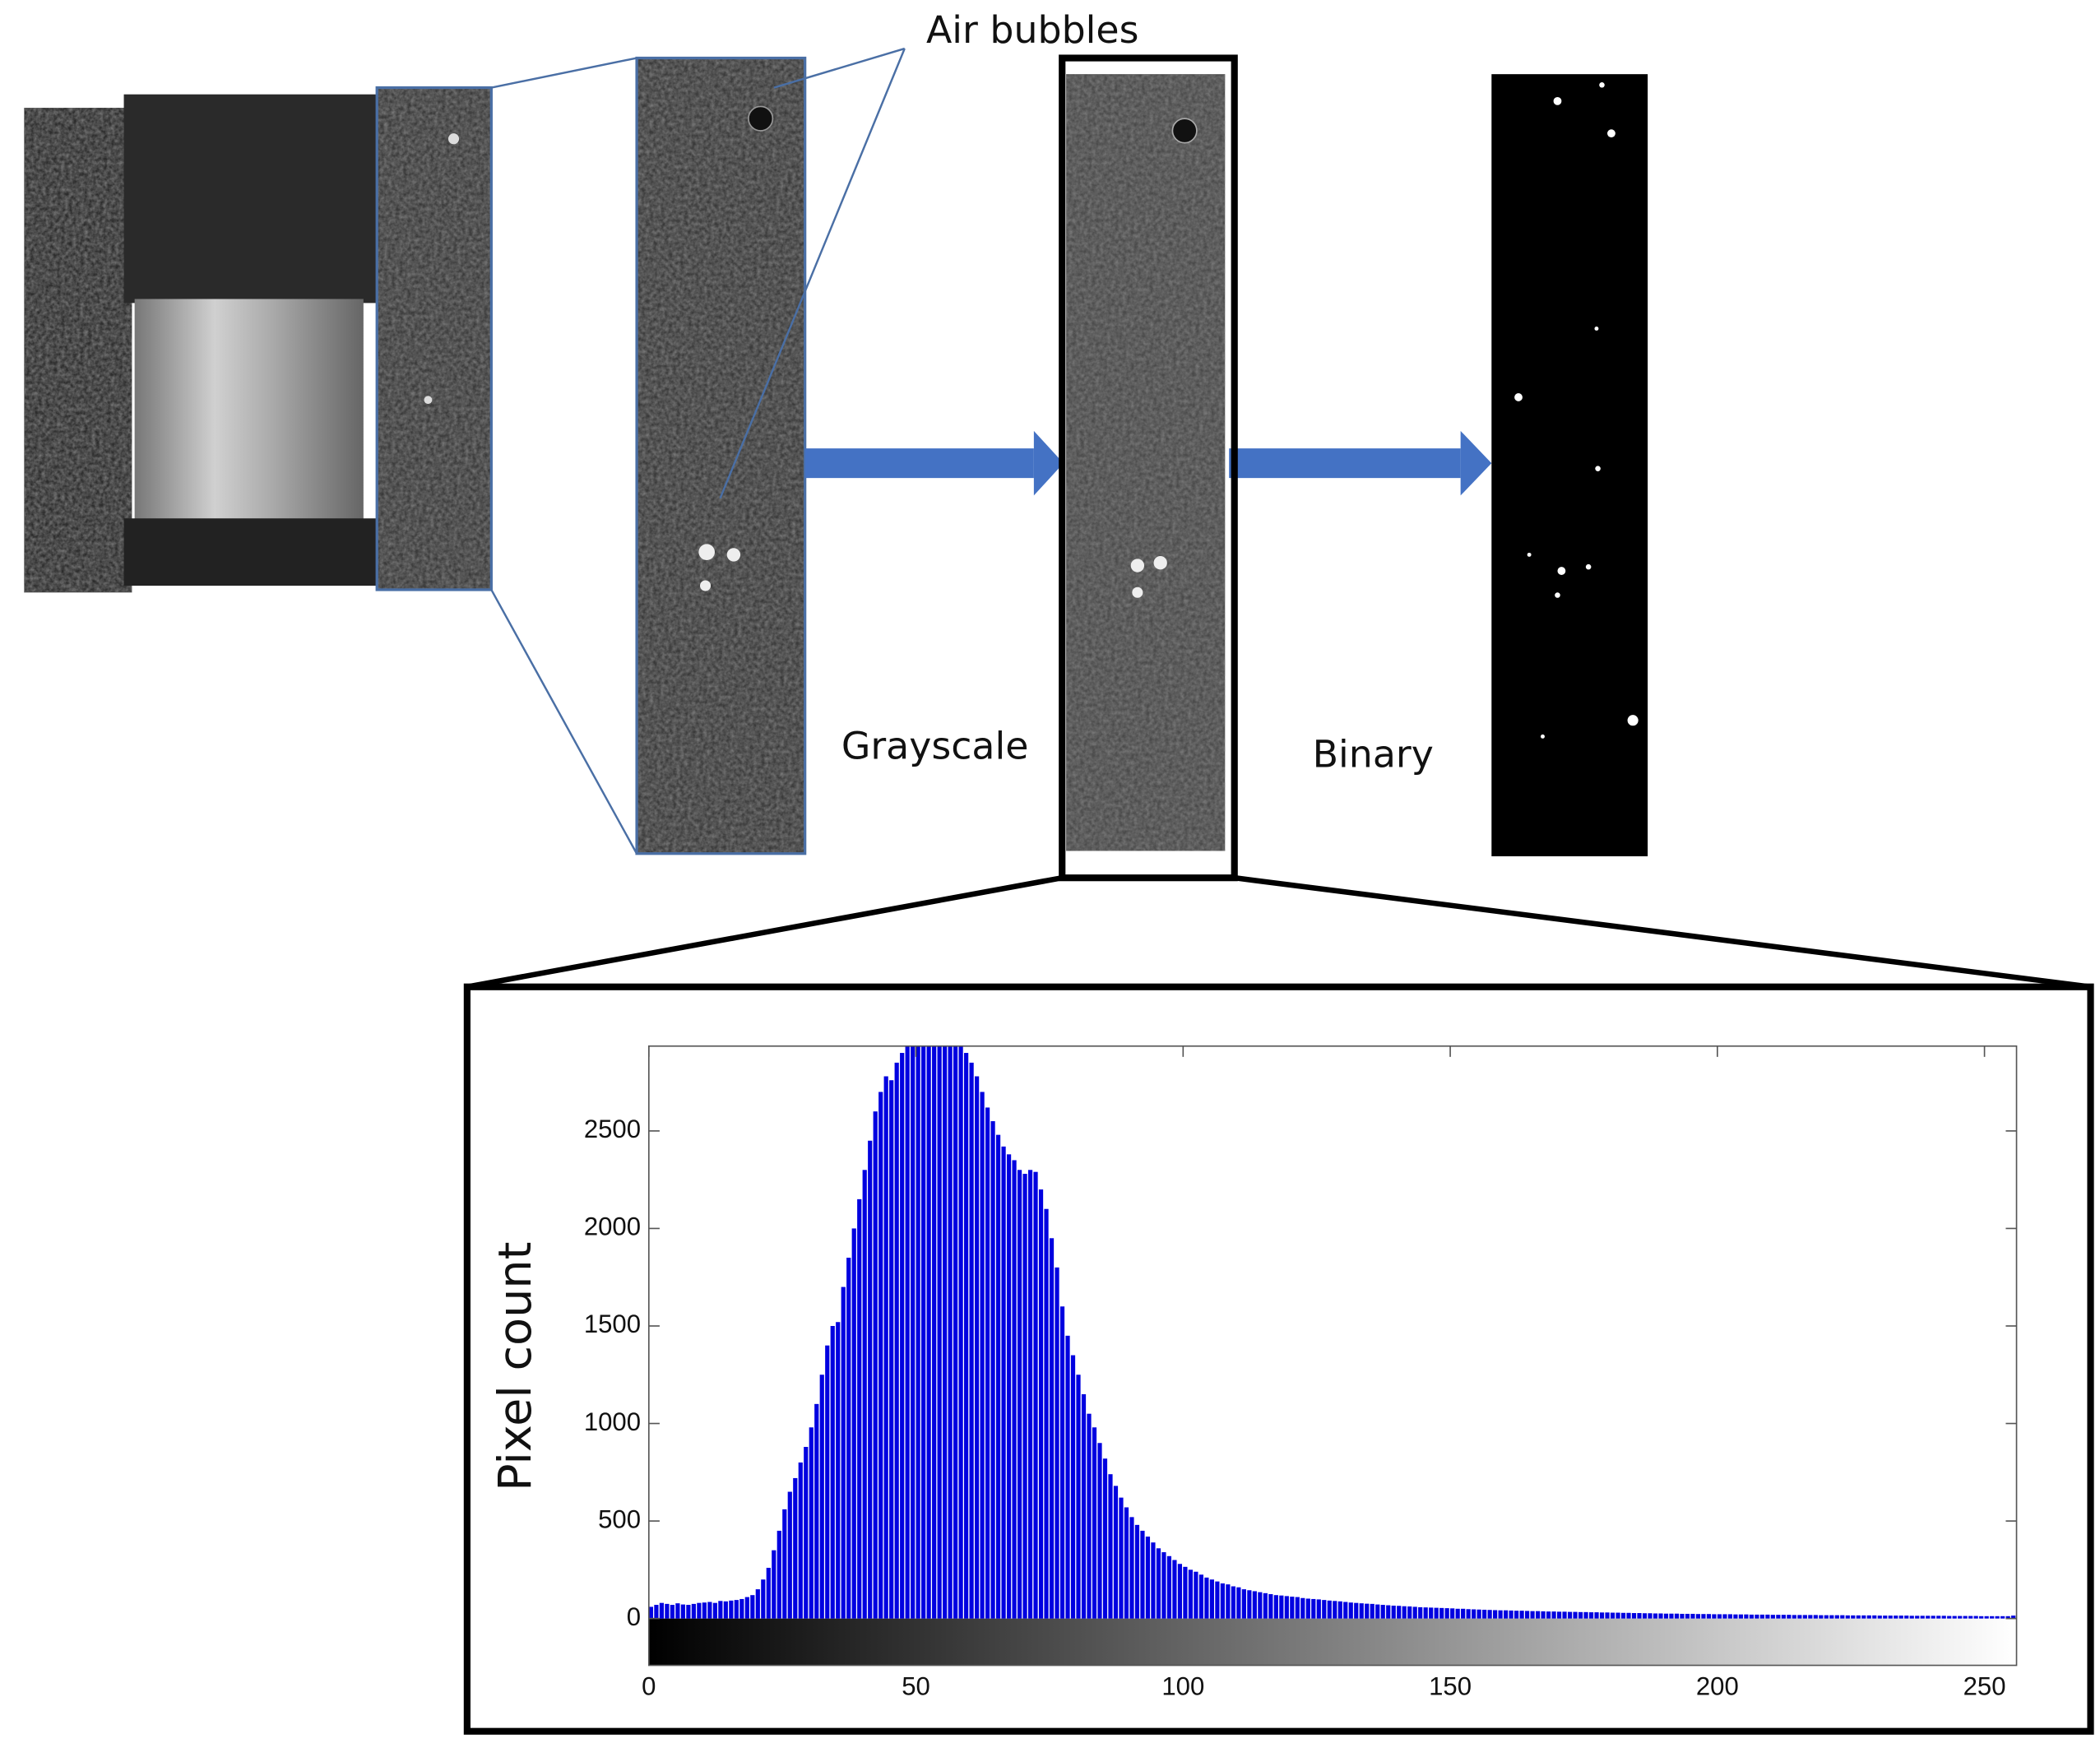 The image size is (2100, 1757). I want to click on zoom-panel, so click(721, 455).